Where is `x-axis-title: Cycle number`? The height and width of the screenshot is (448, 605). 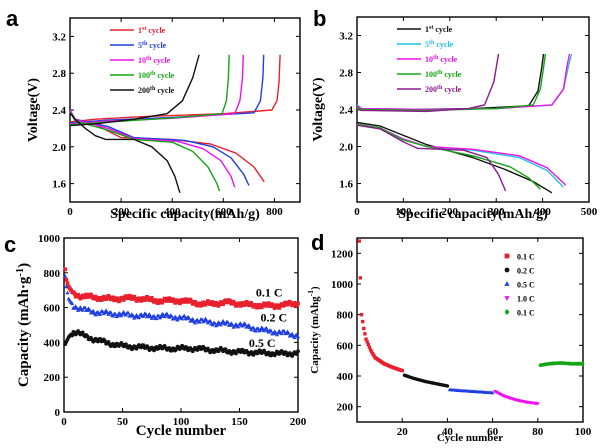
x-axis-title: Cycle number is located at coordinates (470, 438).